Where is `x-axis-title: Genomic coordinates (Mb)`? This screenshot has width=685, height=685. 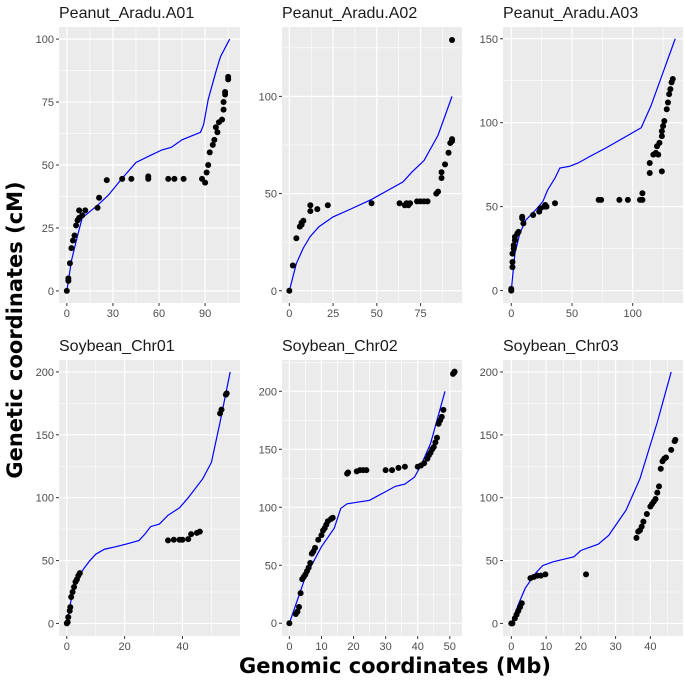
x-axis-title: Genomic coordinates (Mb) is located at coordinates (395, 666).